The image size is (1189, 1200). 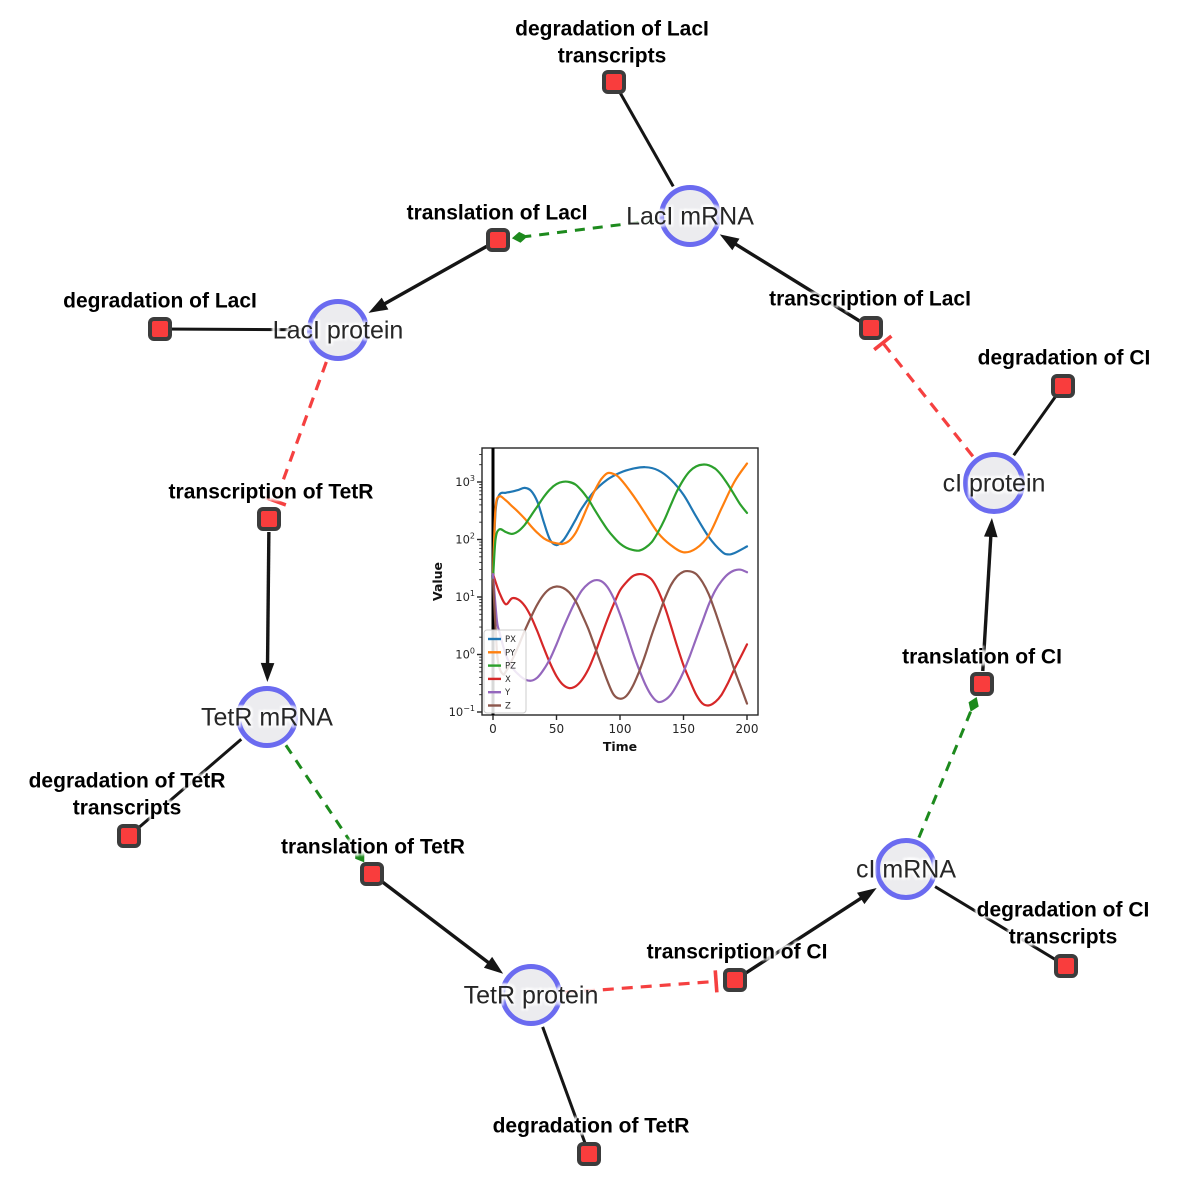 What do you see at coordinates (510, 640) in the screenshot?
I see `legend-label-PX: PX` at bounding box center [510, 640].